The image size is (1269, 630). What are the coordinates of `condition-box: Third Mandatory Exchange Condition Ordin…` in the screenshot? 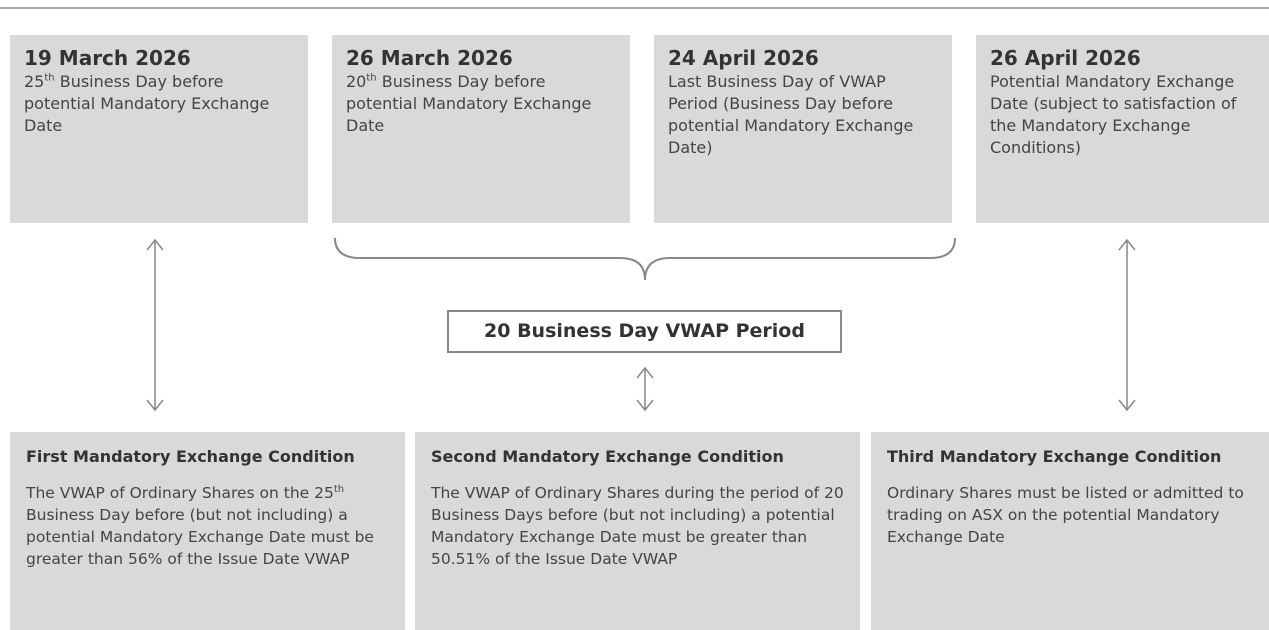 It's located at (1070, 531).